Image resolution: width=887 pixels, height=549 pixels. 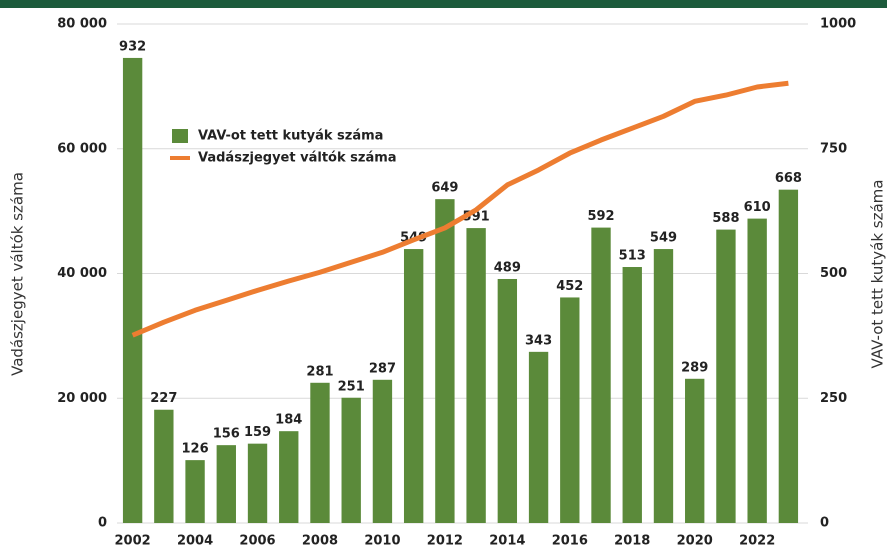 What do you see at coordinates (445, 541) in the screenshot?
I see `x-tick-label: 2012` at bounding box center [445, 541].